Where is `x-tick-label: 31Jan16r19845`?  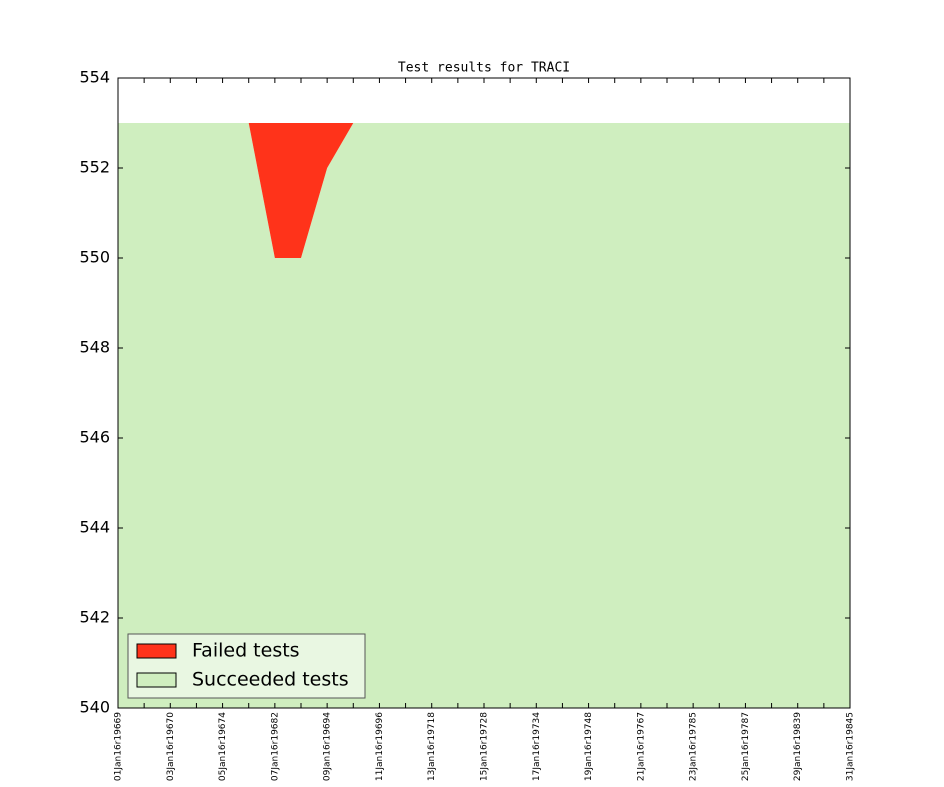
x-tick-label: 31Jan16r19845 is located at coordinates (851, 746).